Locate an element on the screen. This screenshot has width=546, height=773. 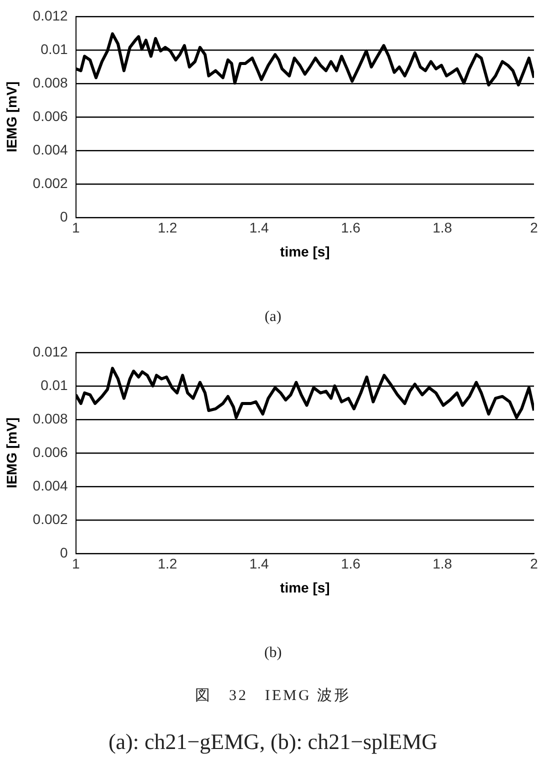
text: (b) is located at coordinates (273, 653).